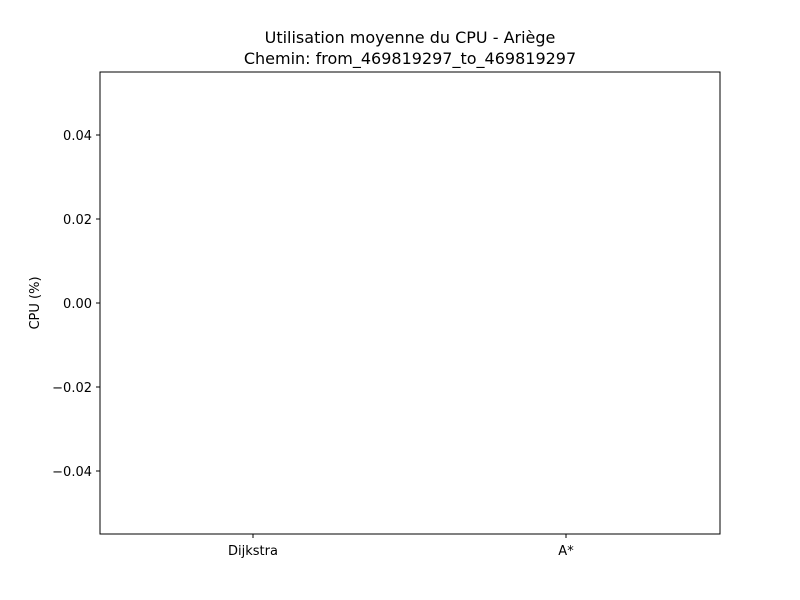 The height and width of the screenshot is (600, 800). Describe the element at coordinates (77, 220) in the screenshot. I see `y-tick-label: 0.02` at that location.